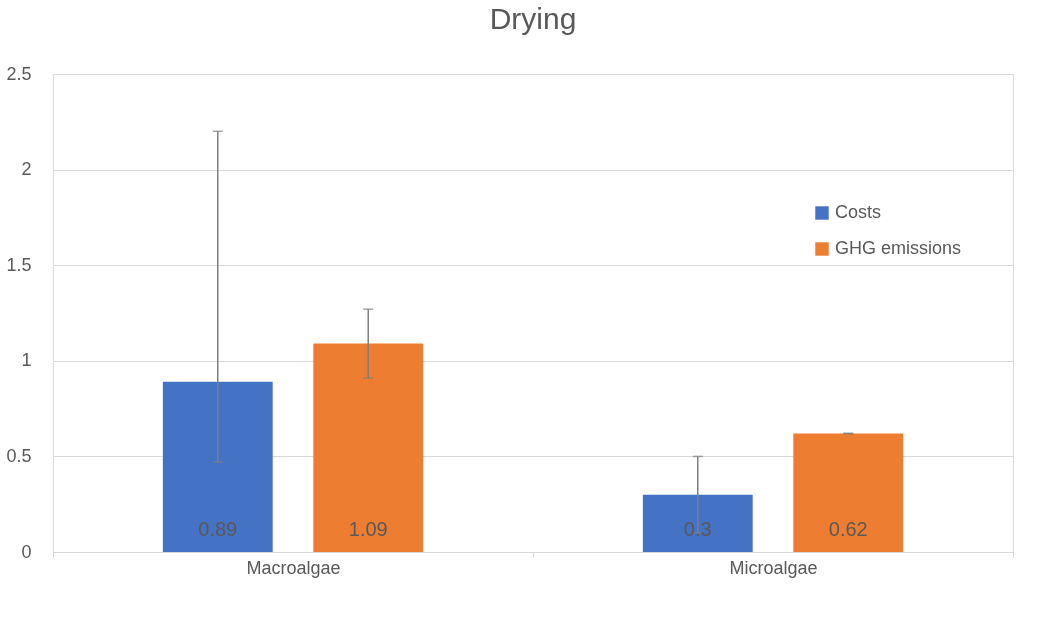  Describe the element at coordinates (898, 248) in the screenshot. I see `legend-label: GHG emissions` at that location.